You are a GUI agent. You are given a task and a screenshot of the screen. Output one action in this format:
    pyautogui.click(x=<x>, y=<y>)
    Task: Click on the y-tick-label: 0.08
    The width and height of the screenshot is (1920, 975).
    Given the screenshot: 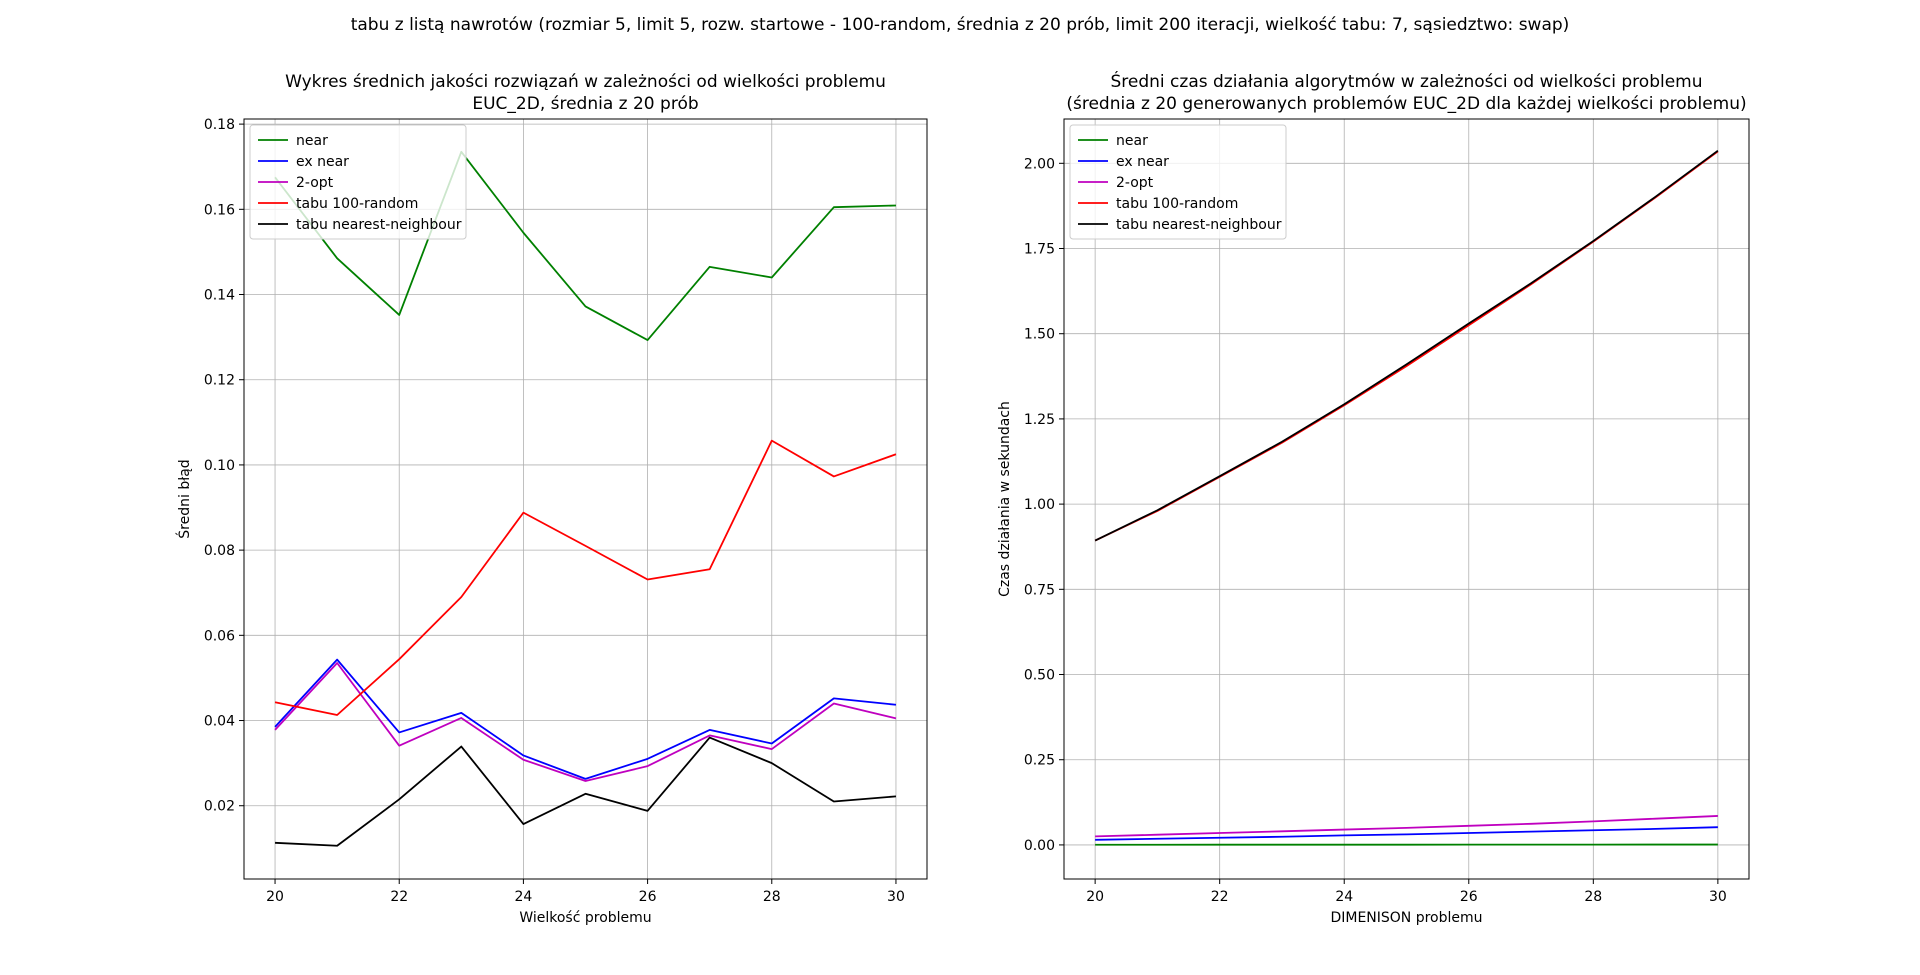 What is the action you would take?
    pyautogui.click(x=219, y=551)
    